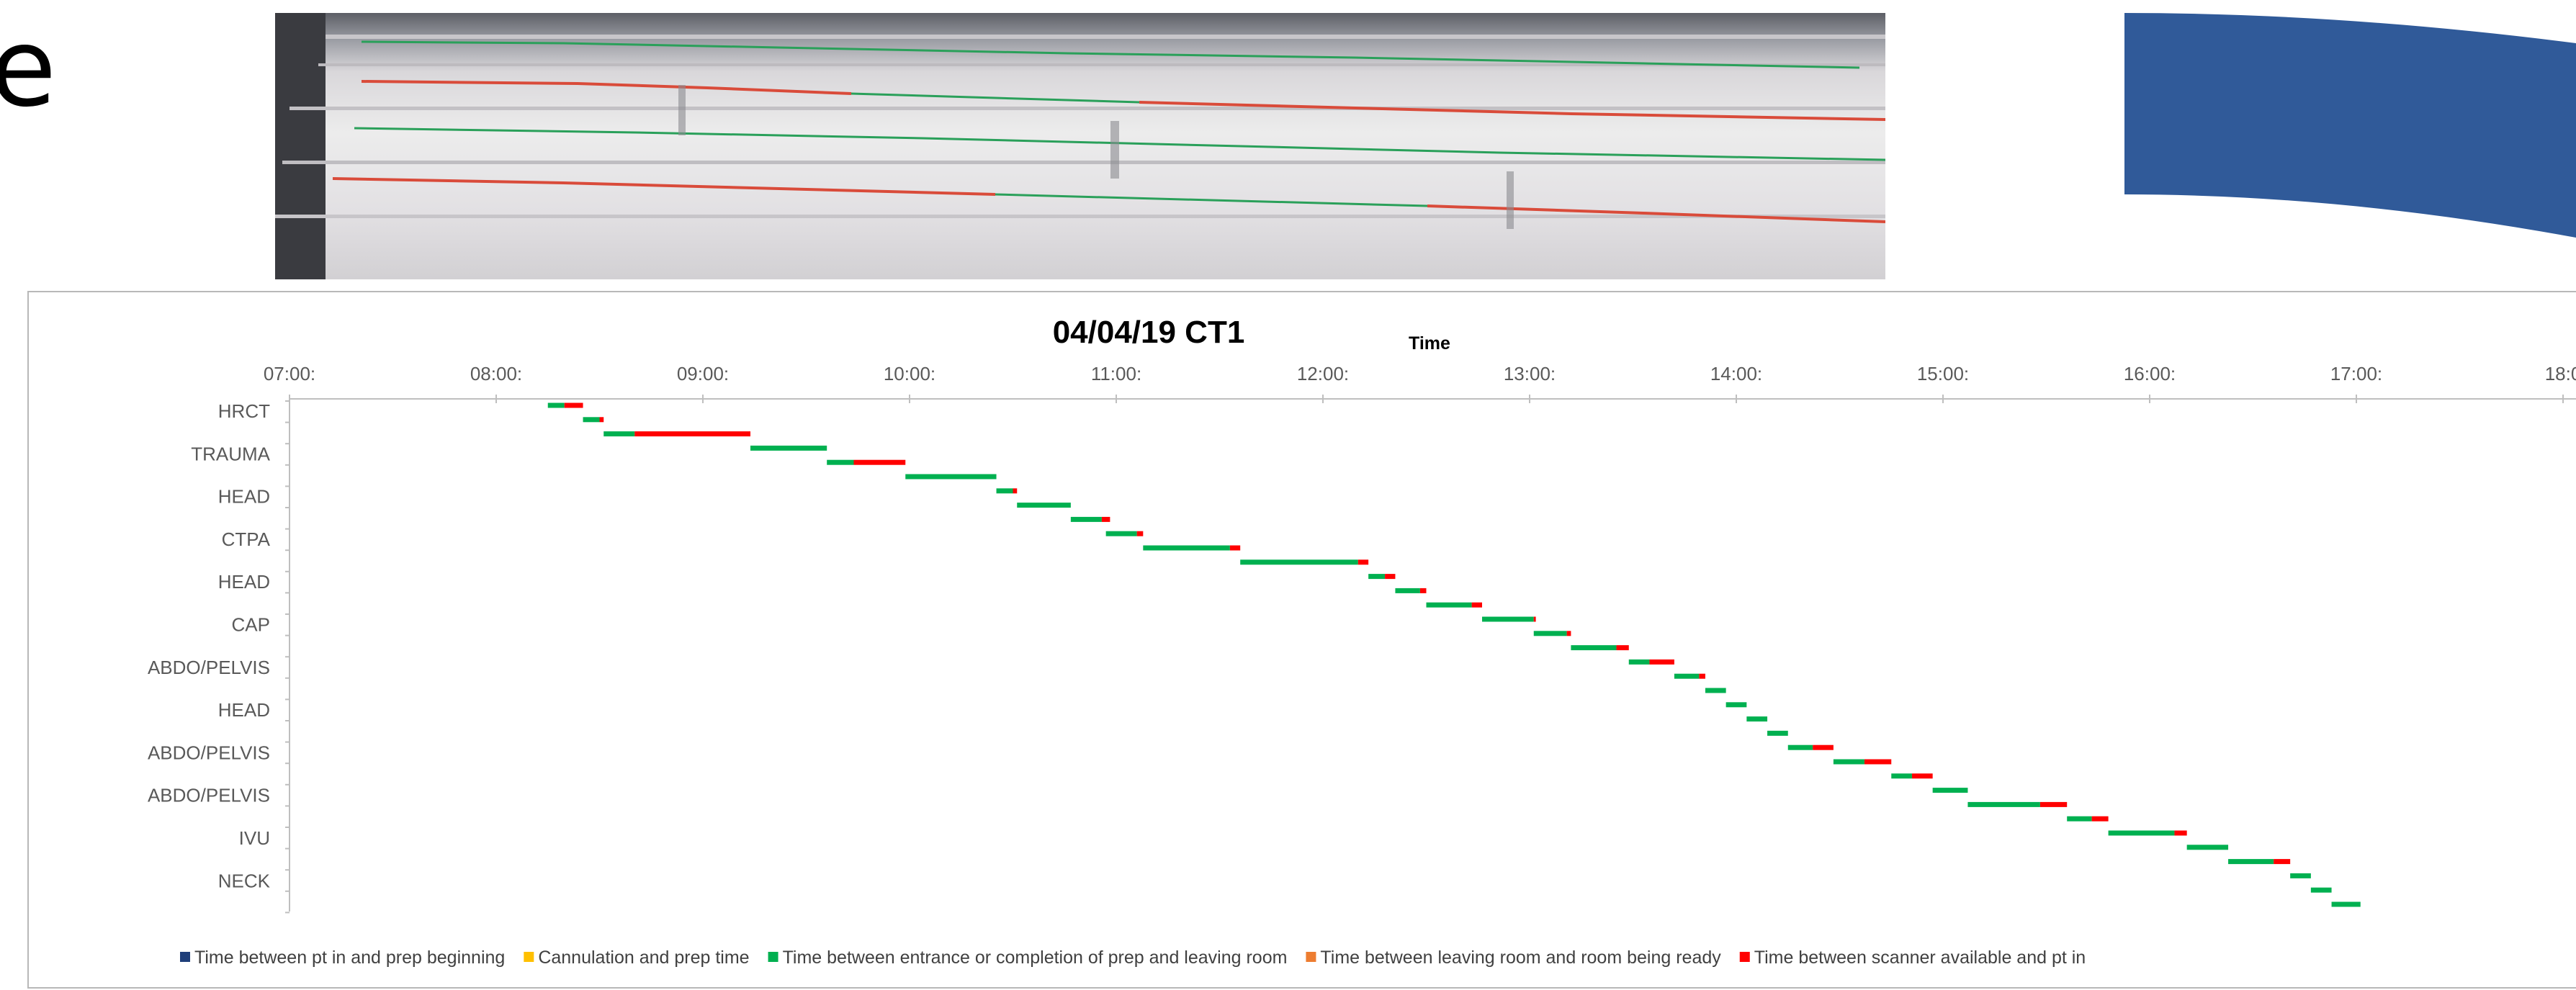 The height and width of the screenshot is (990, 2576). Describe the element at coordinates (230, 453) in the screenshot. I see `category-label: TRAUMA` at that location.